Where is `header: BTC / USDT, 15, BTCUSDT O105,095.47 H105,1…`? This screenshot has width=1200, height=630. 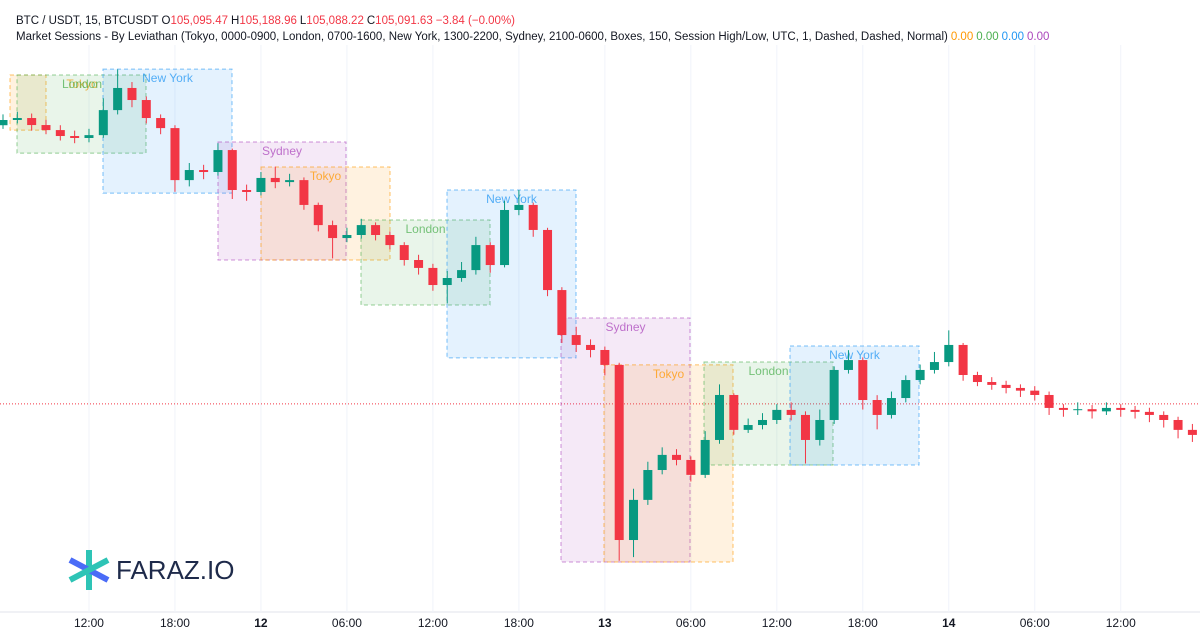 header: BTC / USDT, 15, BTCUSDT O105,095.47 H105,1… is located at coordinates (534, 29).